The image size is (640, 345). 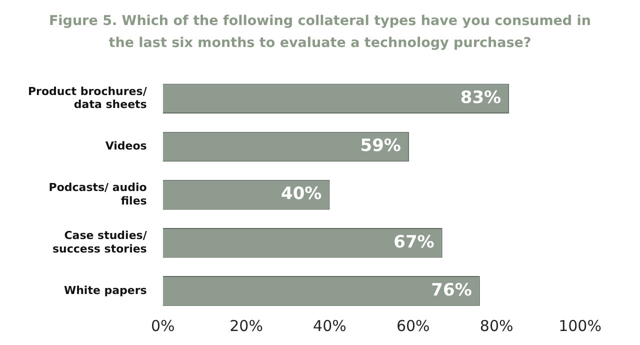 What do you see at coordinates (246, 325) in the screenshot?
I see `x-tick-label: 20%` at bounding box center [246, 325].